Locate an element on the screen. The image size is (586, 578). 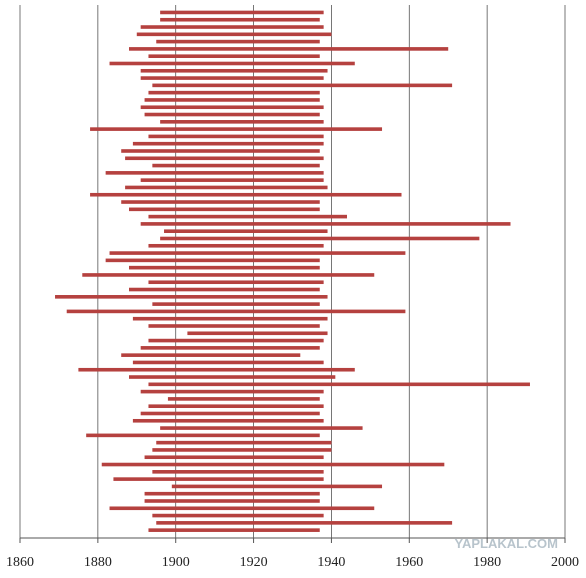
x-tick-label: 1980 is located at coordinates (487, 562).